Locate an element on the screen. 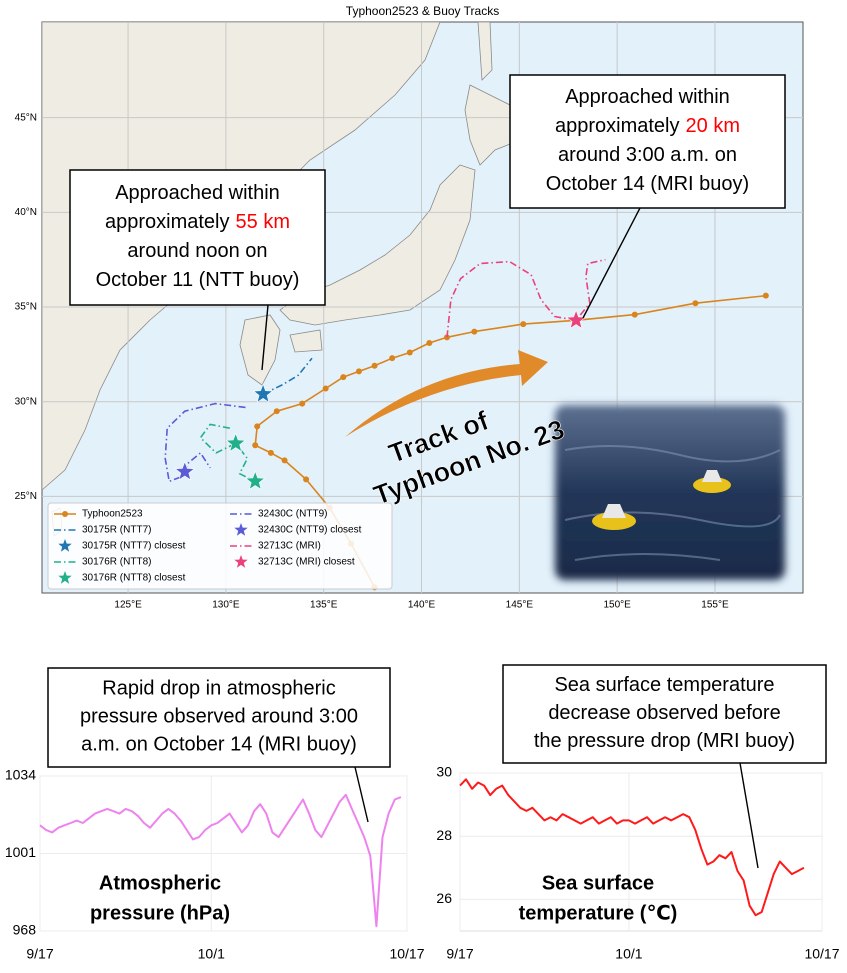 This screenshot has width=847, height=973. y-tick-label: 1034 is located at coordinates (20, 775).